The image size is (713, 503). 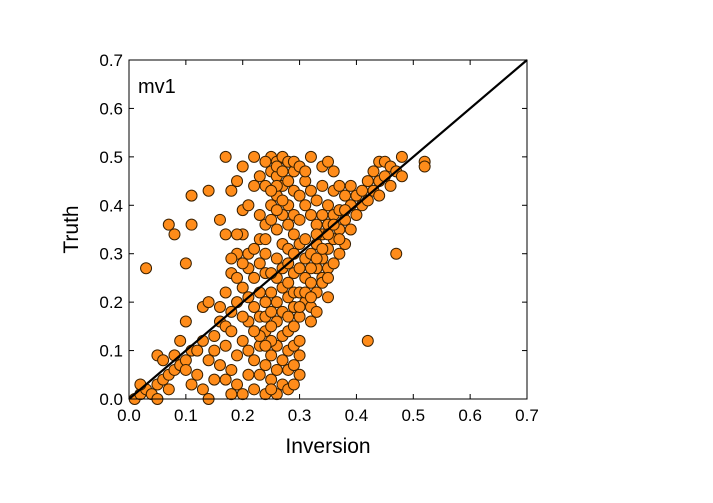 I want to click on x-tick-label: 0.6, so click(x=470, y=415).